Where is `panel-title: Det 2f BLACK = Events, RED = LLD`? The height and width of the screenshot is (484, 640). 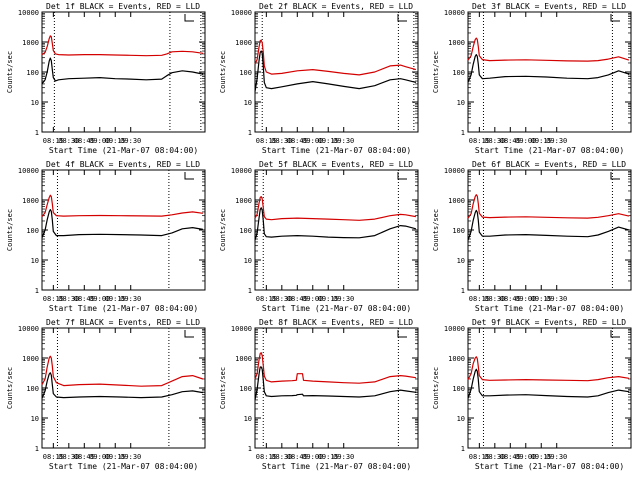 panel-title: Det 2f BLACK = Events, RED = LLD is located at coordinates (336, 6).